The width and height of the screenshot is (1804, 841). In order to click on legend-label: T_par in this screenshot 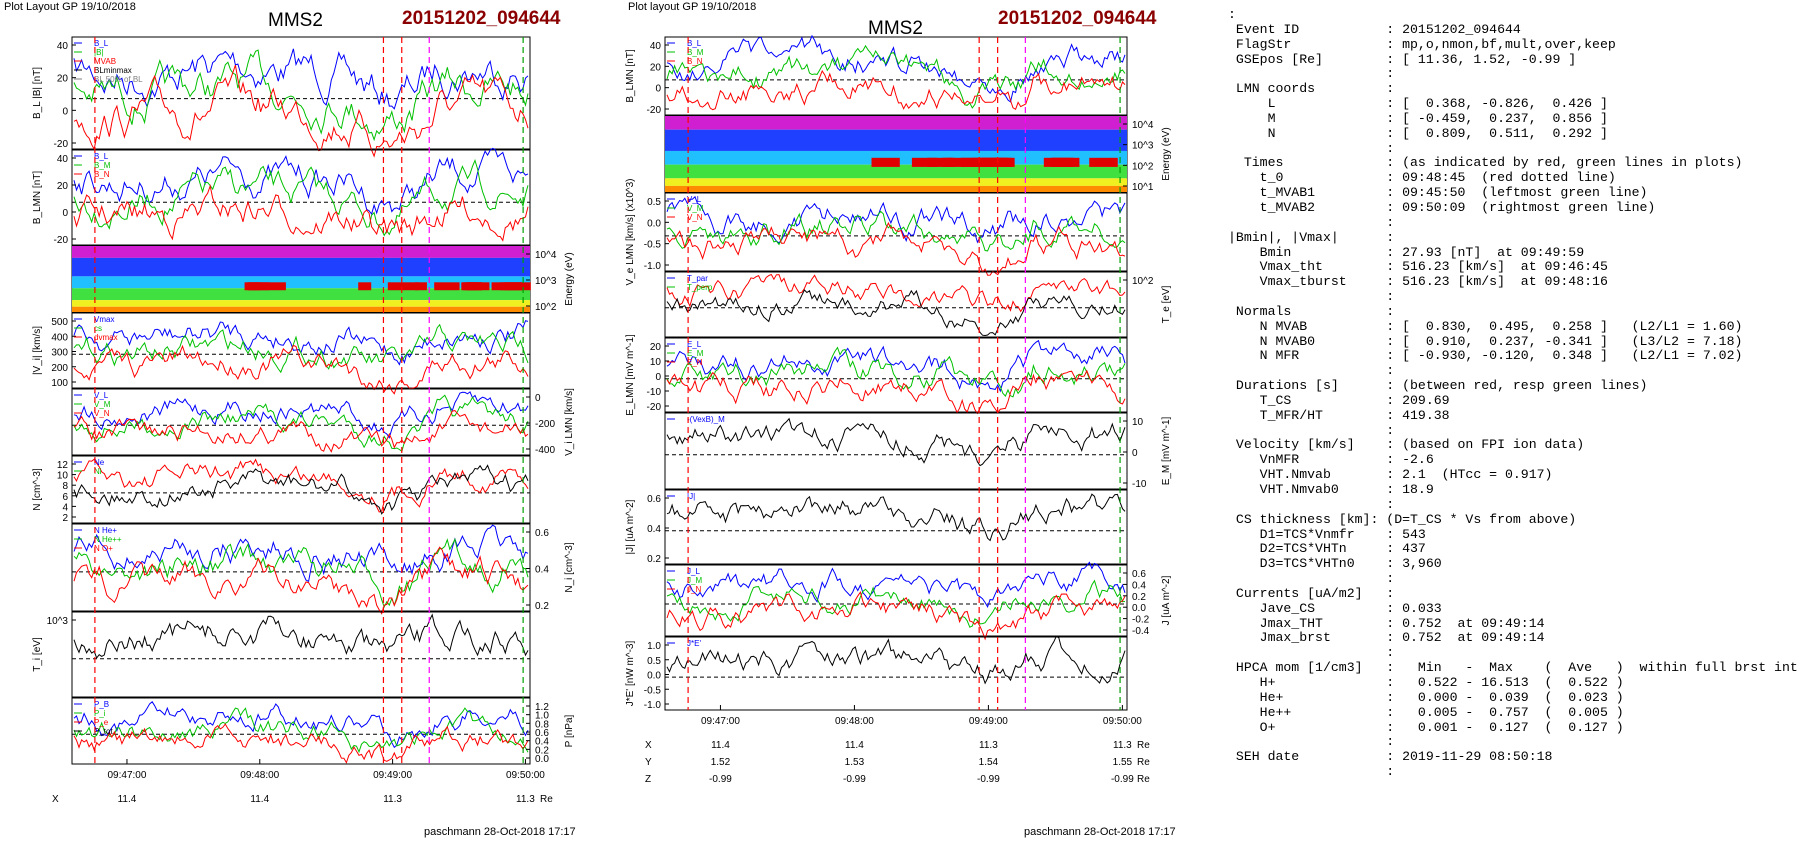, I will do `click(697, 278)`.